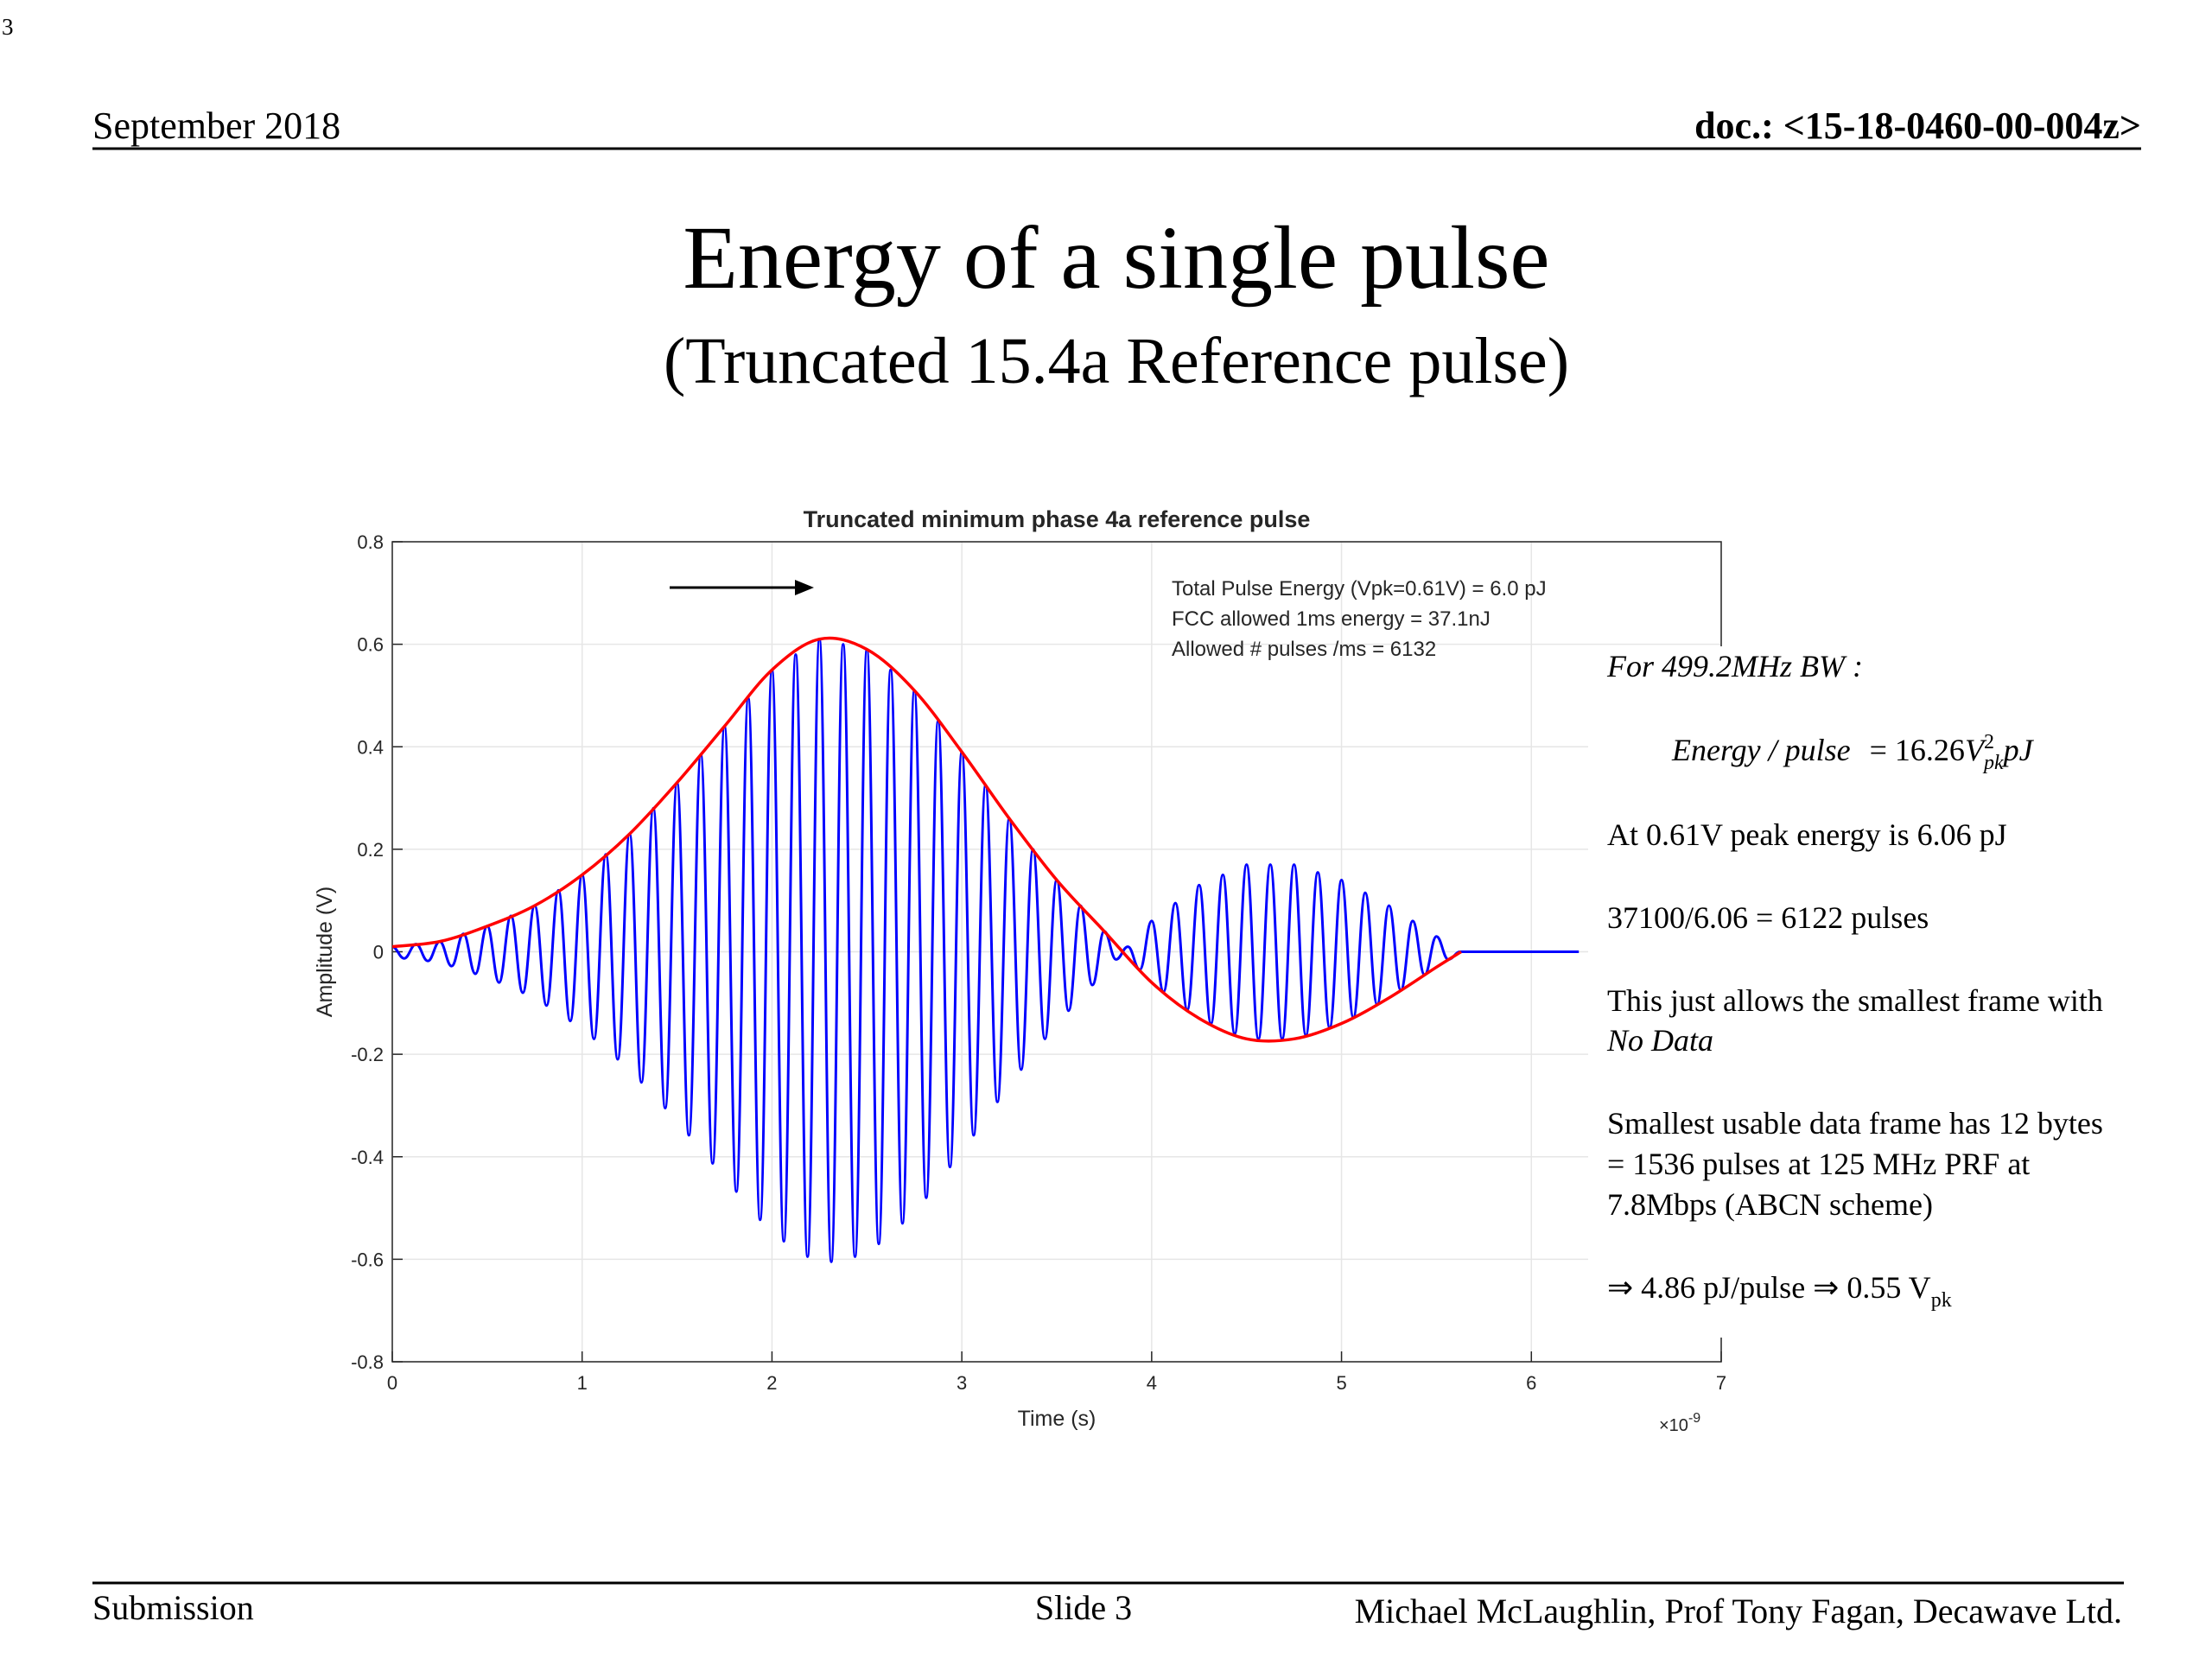 The width and height of the screenshot is (2212, 1659). I want to click on note-usable-frame: = 1536 pulses at 125 MHz PRF at, so click(1819, 1164).